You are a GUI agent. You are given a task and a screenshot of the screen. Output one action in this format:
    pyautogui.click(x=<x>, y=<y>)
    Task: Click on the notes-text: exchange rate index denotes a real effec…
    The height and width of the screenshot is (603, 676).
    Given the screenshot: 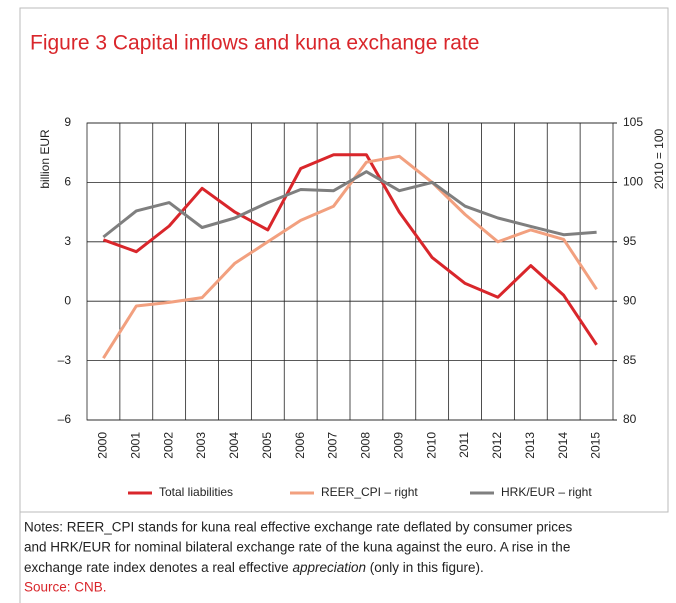 What is the action you would take?
    pyautogui.click(x=158, y=567)
    